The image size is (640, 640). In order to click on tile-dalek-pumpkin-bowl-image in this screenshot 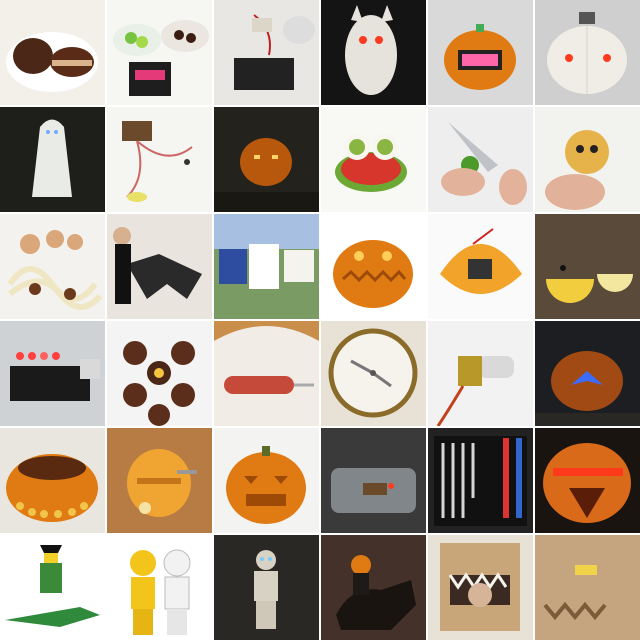, I will do `click(52, 480)`.